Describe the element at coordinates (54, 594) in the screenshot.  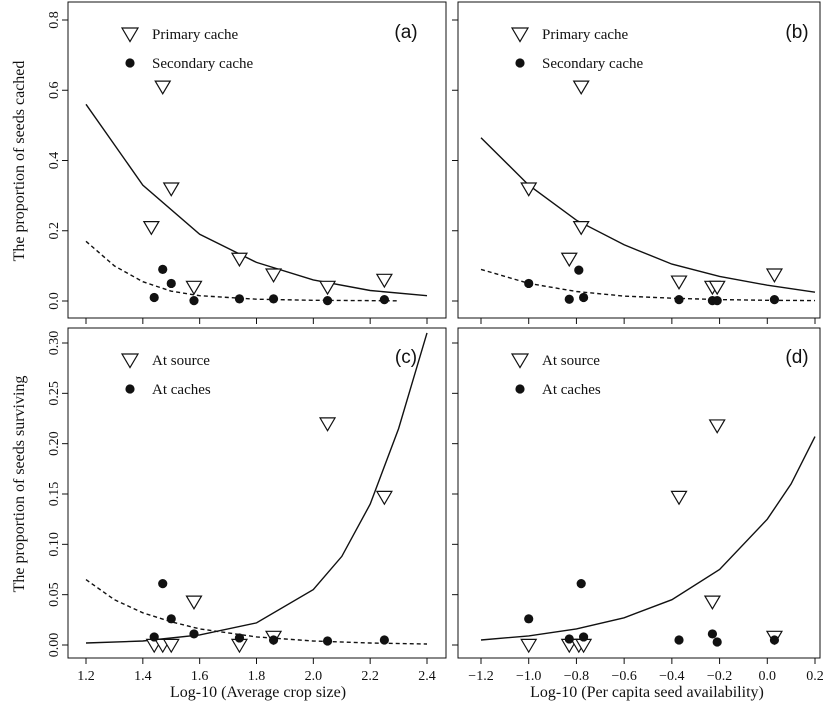
I see `y-tick-label: 0.05` at that location.